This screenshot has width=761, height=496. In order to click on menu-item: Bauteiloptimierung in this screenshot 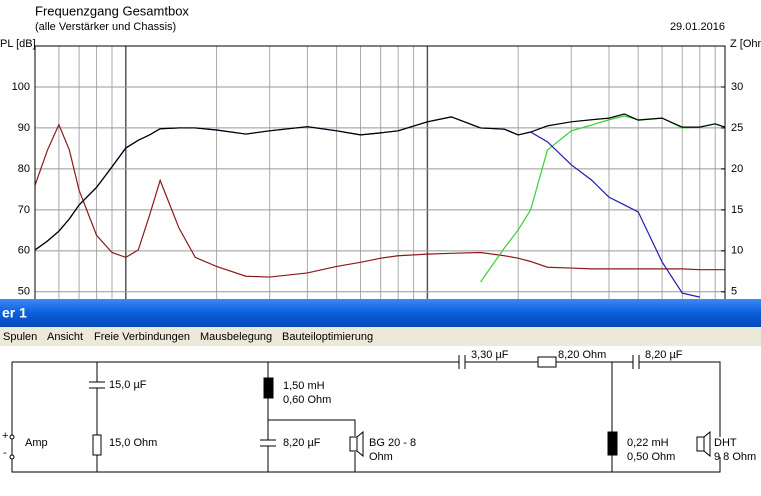, I will do `click(327, 337)`.